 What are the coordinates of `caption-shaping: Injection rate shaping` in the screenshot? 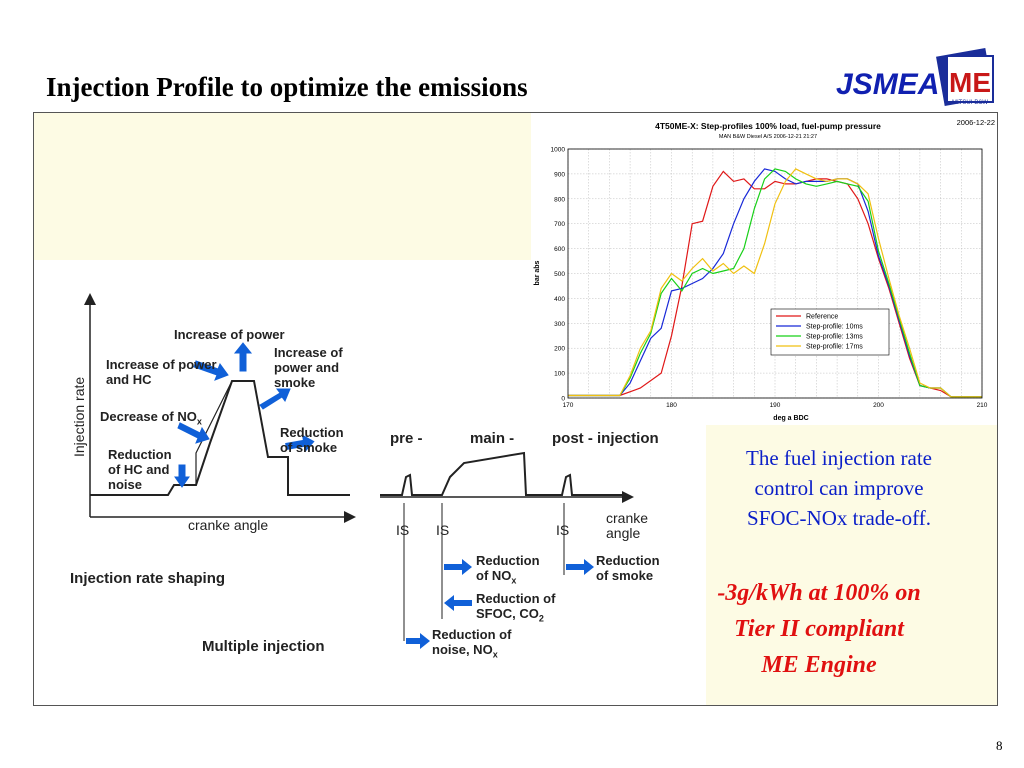 It's located at (148, 578).